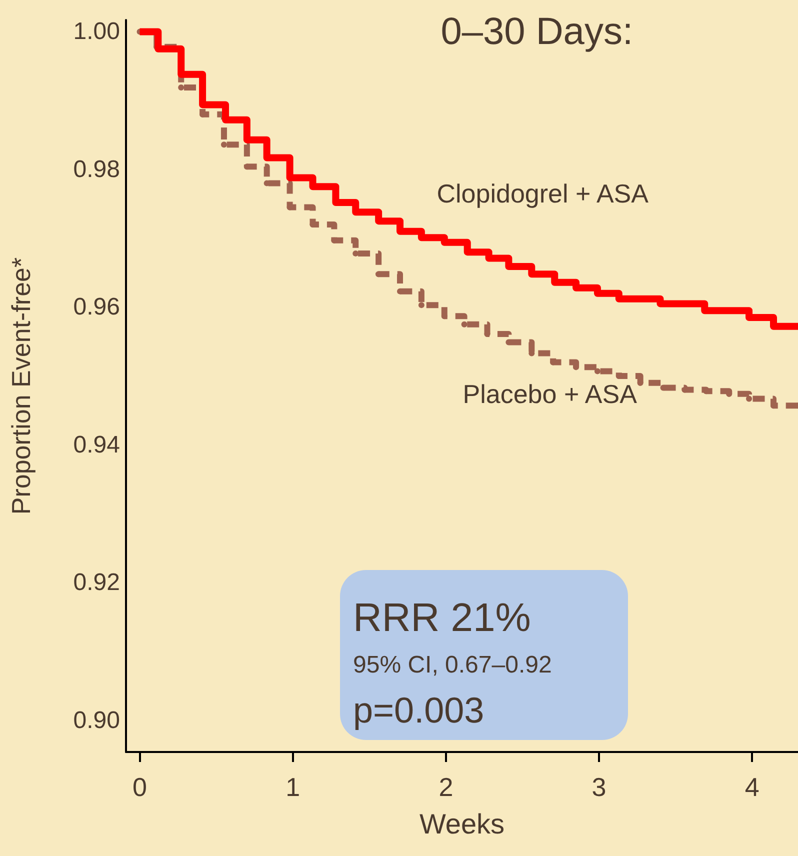 The width and height of the screenshot is (798, 856). Describe the element at coordinates (96, 582) in the screenshot. I see `y-tick-label: 0.92` at that location.